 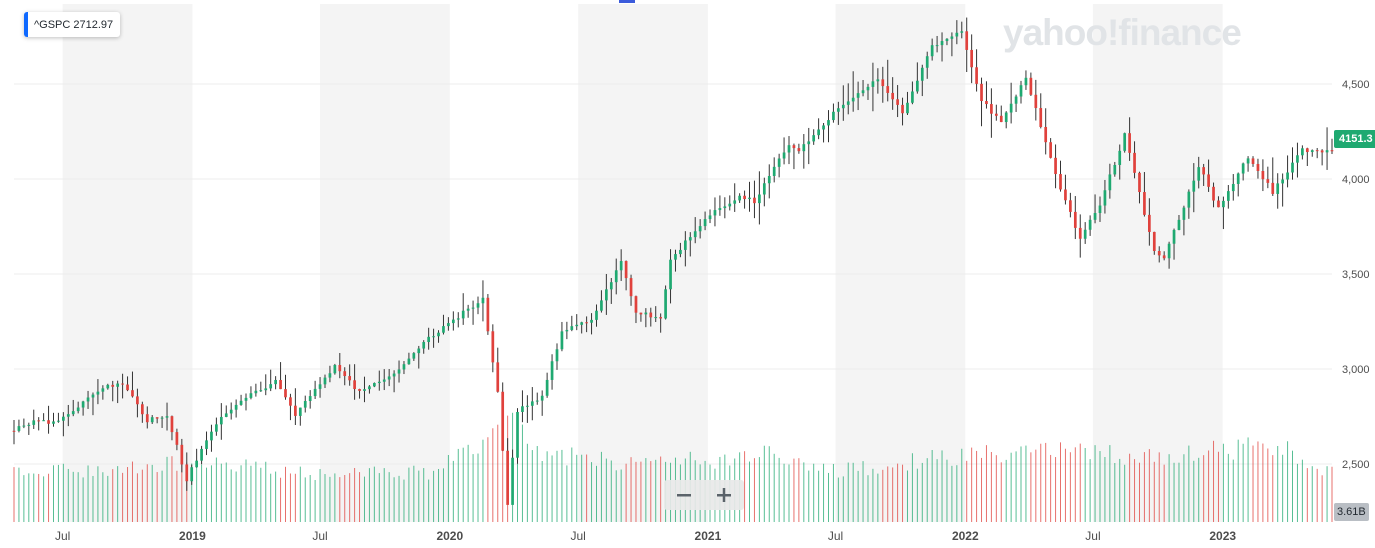 What do you see at coordinates (684, 495) in the screenshot?
I see `zoom-out-button` at bounding box center [684, 495].